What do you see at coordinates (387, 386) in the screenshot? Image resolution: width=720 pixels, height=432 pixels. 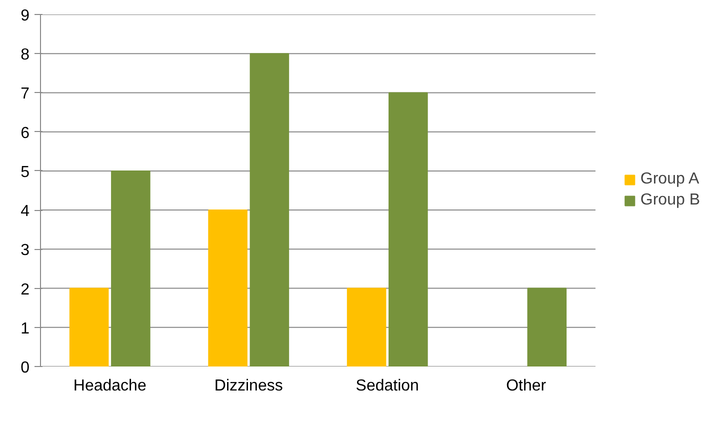 I see `x-tick-label: Sedation` at bounding box center [387, 386].